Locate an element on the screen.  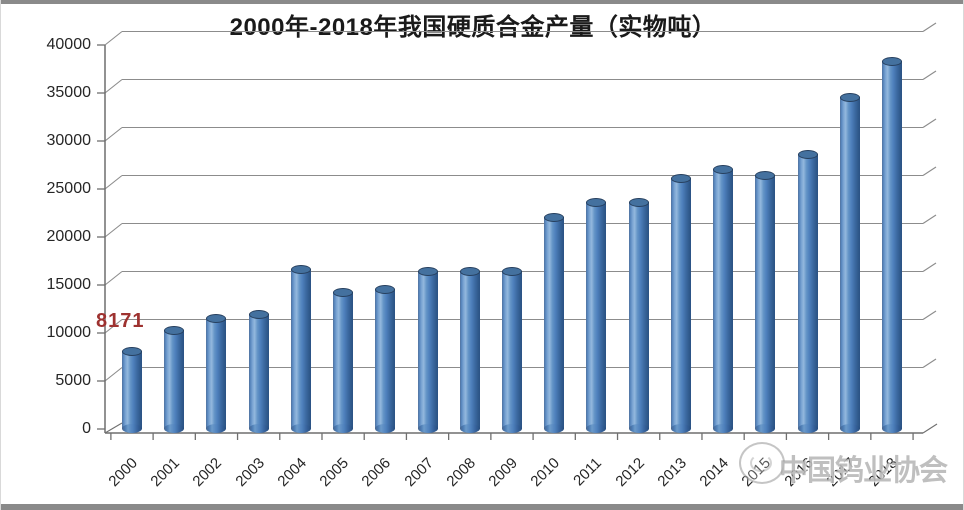
y-axis-label: 20000 is located at coordinates (69, 236).